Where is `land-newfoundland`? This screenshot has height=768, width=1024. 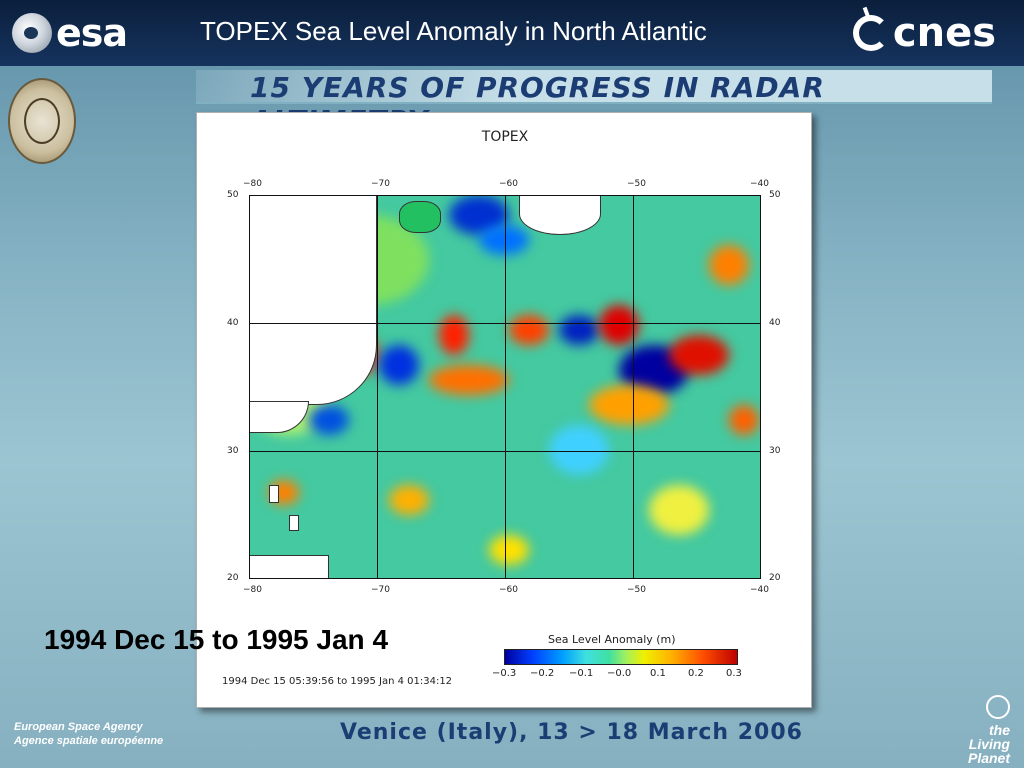 land-newfoundland is located at coordinates (560, 215).